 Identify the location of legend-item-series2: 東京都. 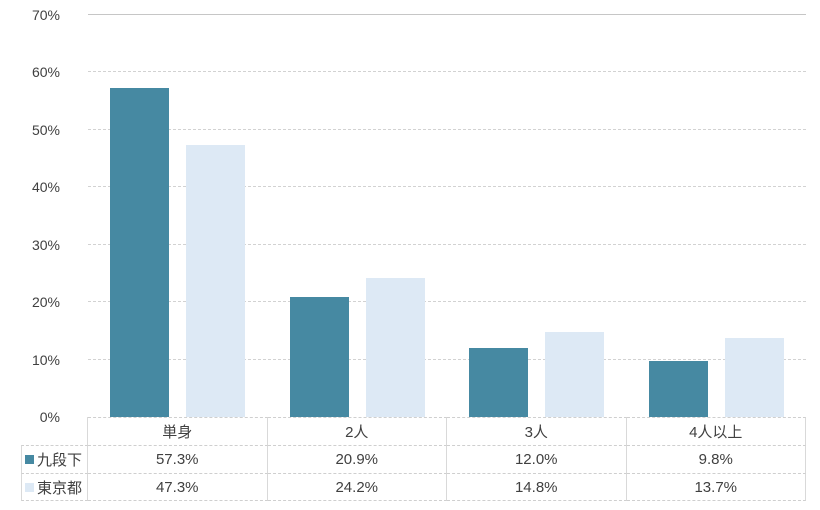
(54, 487).